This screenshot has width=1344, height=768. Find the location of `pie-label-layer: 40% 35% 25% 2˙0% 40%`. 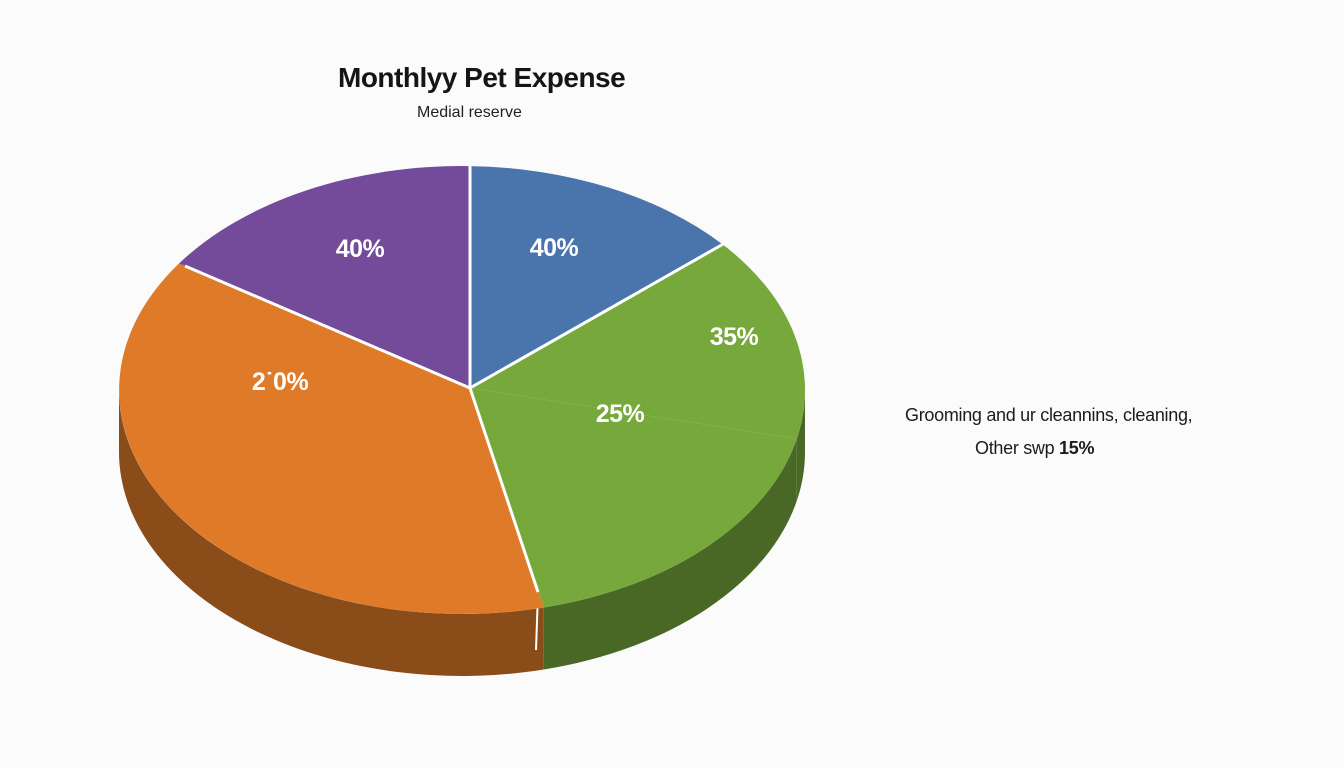

pie-label-layer: 40% 35% 25% 2˙0% 40% is located at coordinates (505, 331).